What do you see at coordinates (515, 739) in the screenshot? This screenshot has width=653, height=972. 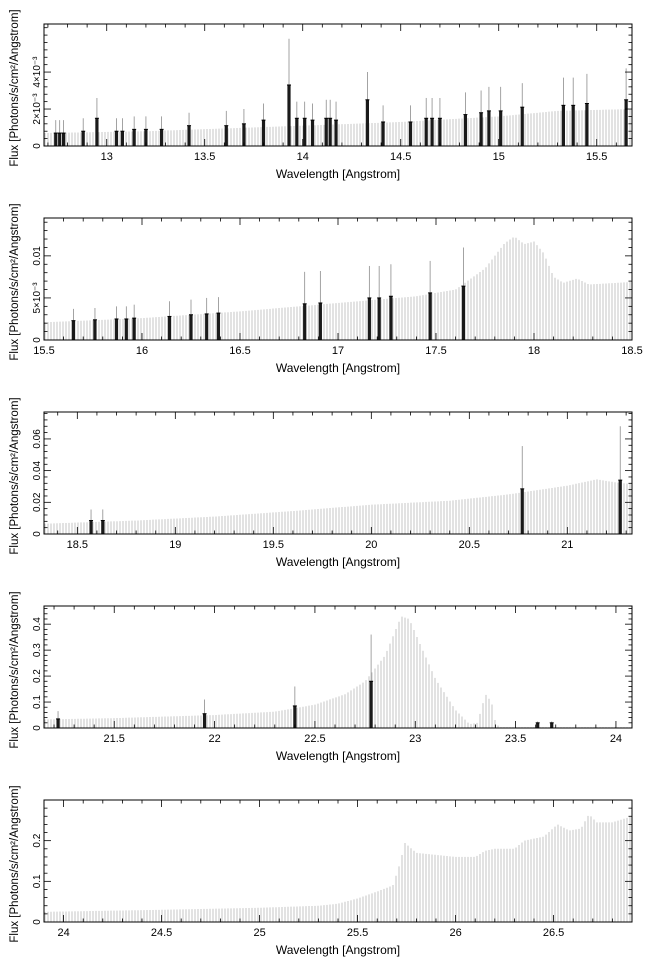 I see `x-tick-label: 23.5` at bounding box center [515, 739].